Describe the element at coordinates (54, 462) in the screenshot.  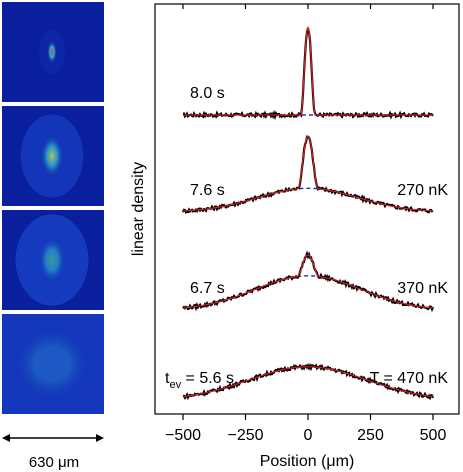
I see `scale-bar-label: 630 μm` at that location.